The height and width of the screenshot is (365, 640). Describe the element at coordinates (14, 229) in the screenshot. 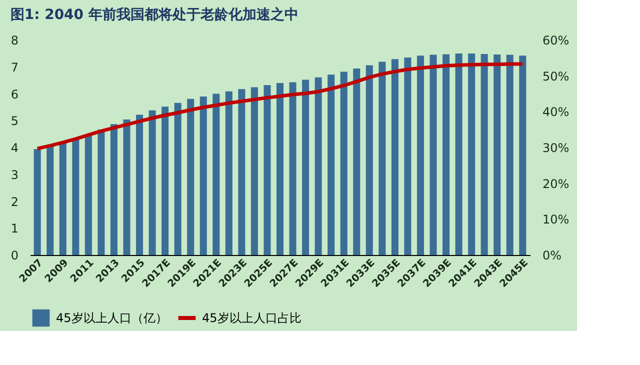

I see `y-tick-label: 1` at that location.